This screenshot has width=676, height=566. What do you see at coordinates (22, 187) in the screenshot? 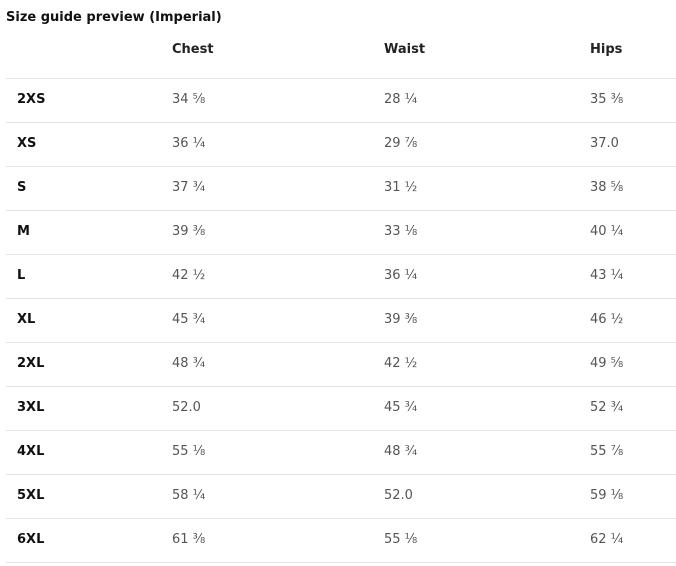
I see `size-label: S` at bounding box center [22, 187].